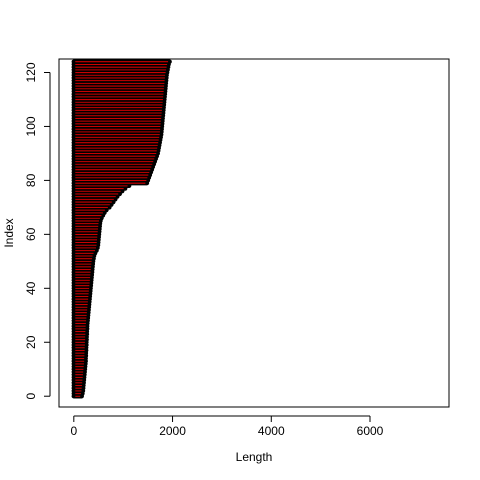 The image size is (480, 480). Describe the element at coordinates (9, 232) in the screenshot. I see `y-axis-label: Index` at that location.